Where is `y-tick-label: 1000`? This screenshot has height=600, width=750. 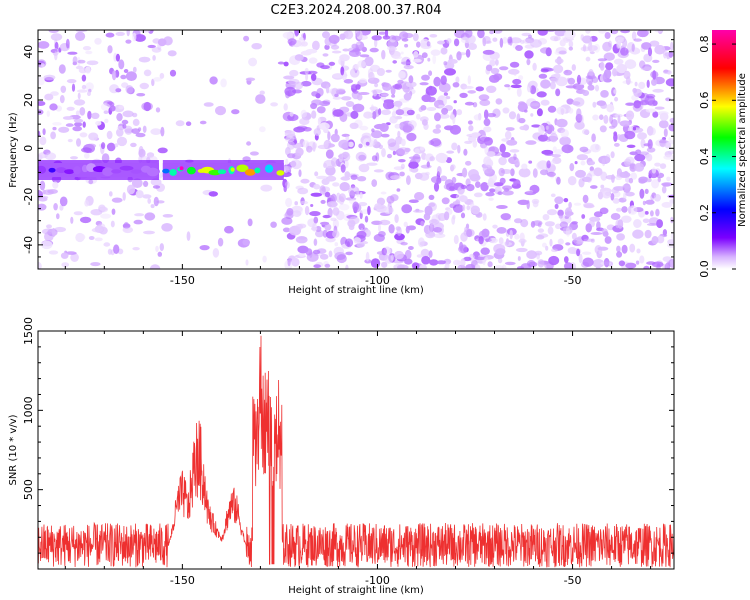
y-tick-label: 1000 is located at coordinates (28, 410).